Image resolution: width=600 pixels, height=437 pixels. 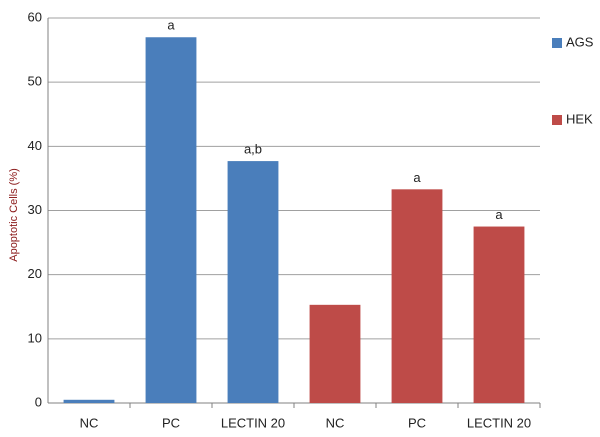 What do you see at coordinates (35, 16) in the screenshot?
I see `y-tick-label: 60` at bounding box center [35, 16].